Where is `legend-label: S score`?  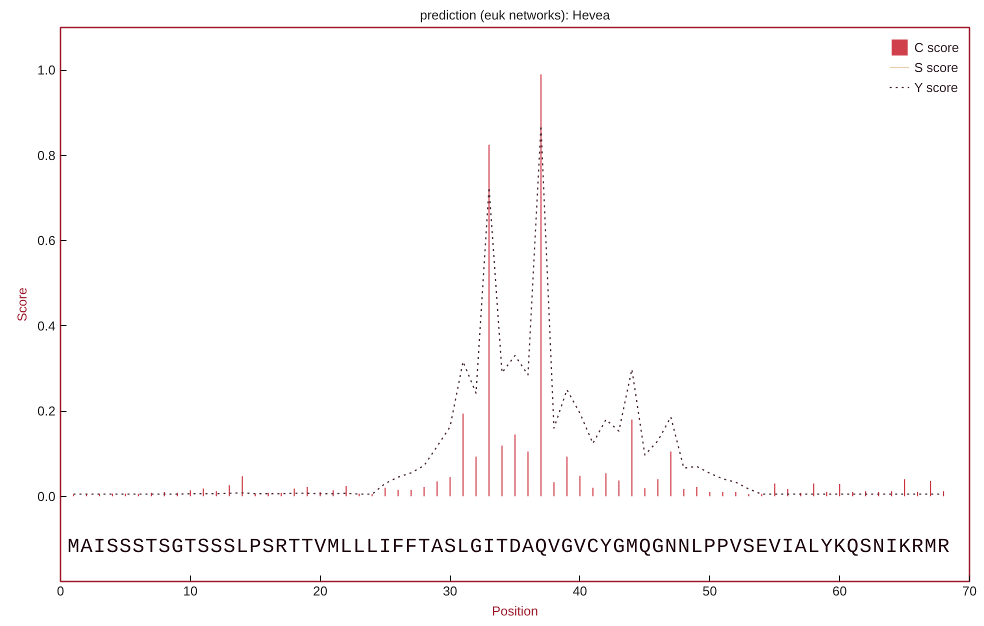
legend-label: S score is located at coordinates (936, 67).